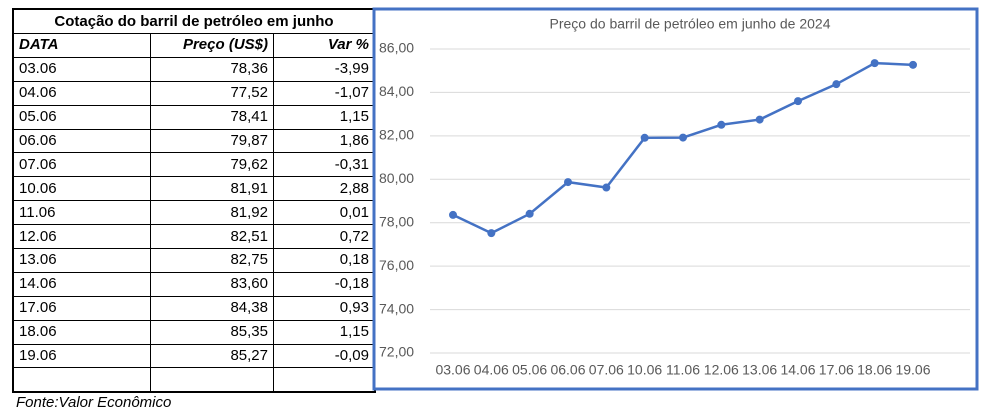 This screenshot has width=985, height=417. Describe the element at coordinates (212, 45) in the screenshot. I see `column-header: Preço (US$)` at that location.